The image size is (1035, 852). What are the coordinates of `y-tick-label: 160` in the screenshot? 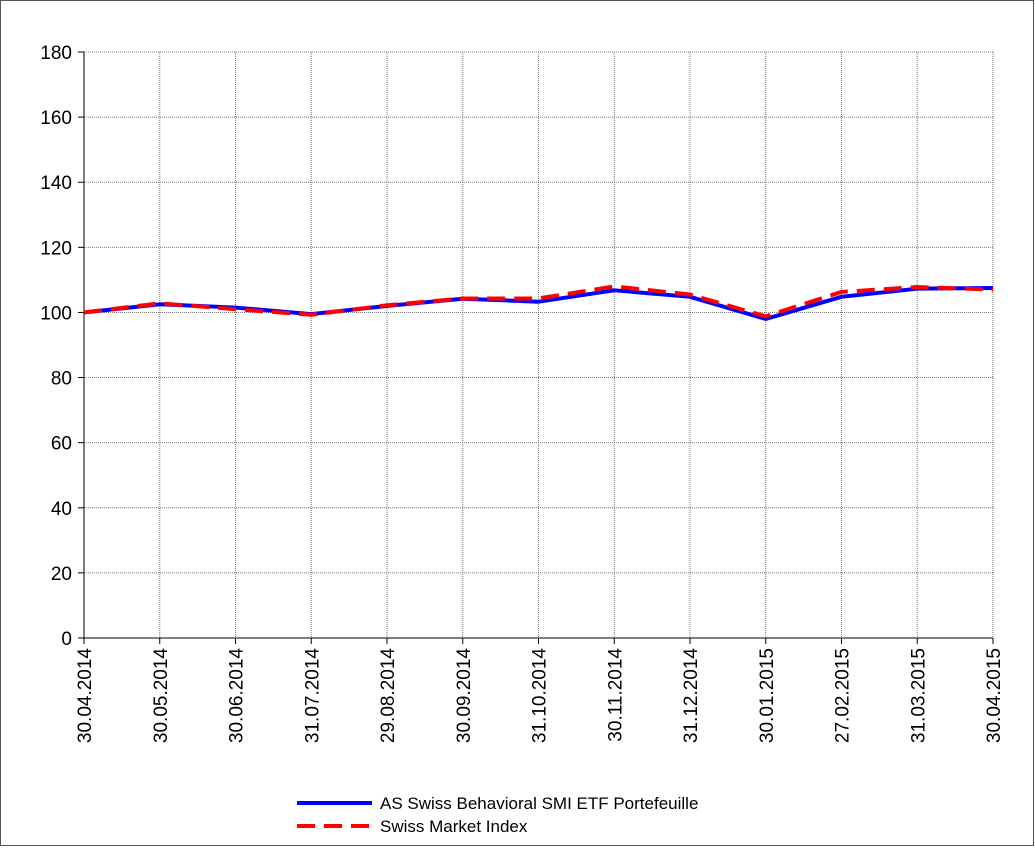 It's located at (56, 118).